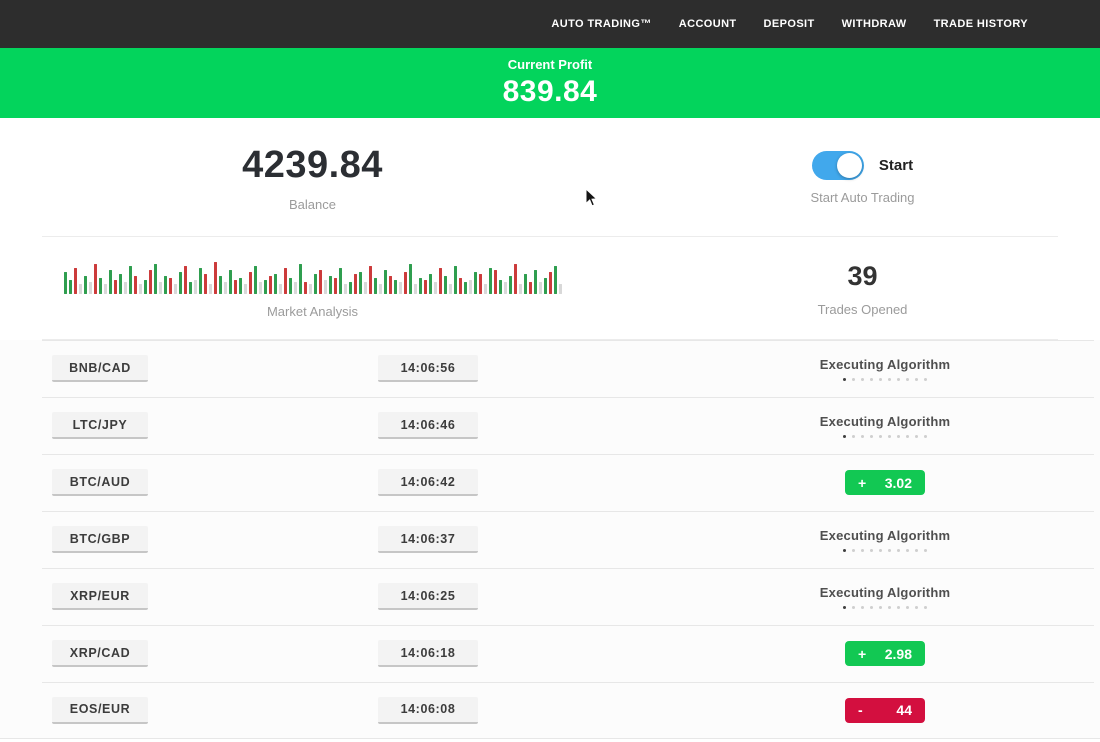 This screenshot has height=742, width=1100. What do you see at coordinates (980, 24) in the screenshot?
I see `nav-item-trade-history: TRADE HISTORY` at bounding box center [980, 24].